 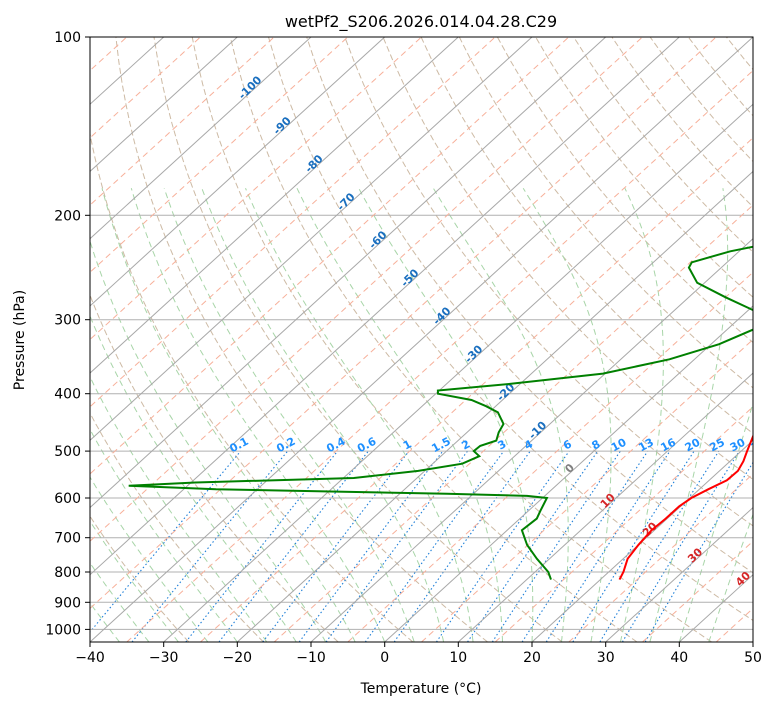 What do you see at coordinates (238, 658) in the screenshot?
I see `x-tick-label: −20` at bounding box center [238, 658].